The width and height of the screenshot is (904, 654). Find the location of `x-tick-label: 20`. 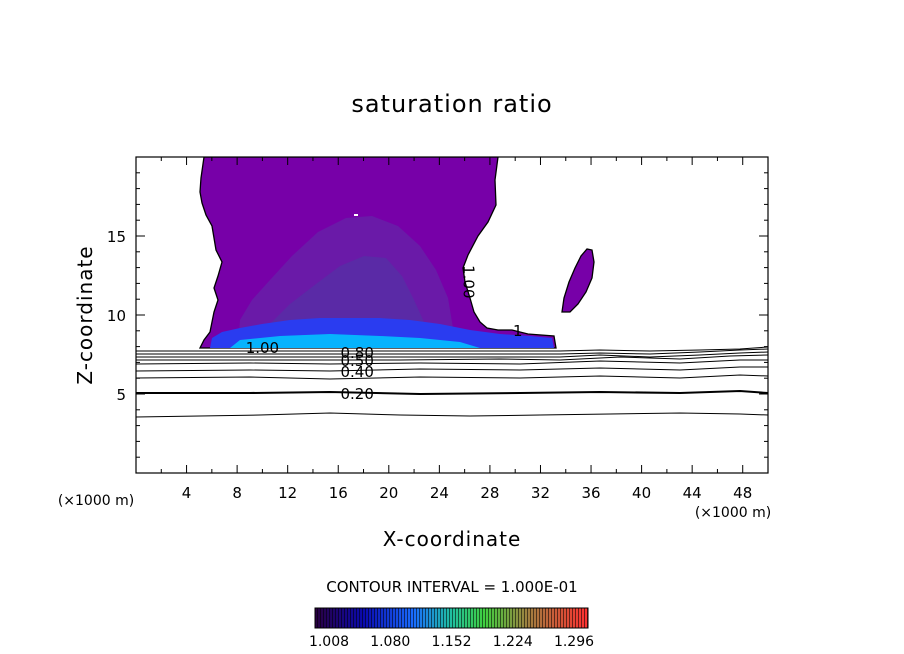

x-tick-label: 20 is located at coordinates (388, 493).